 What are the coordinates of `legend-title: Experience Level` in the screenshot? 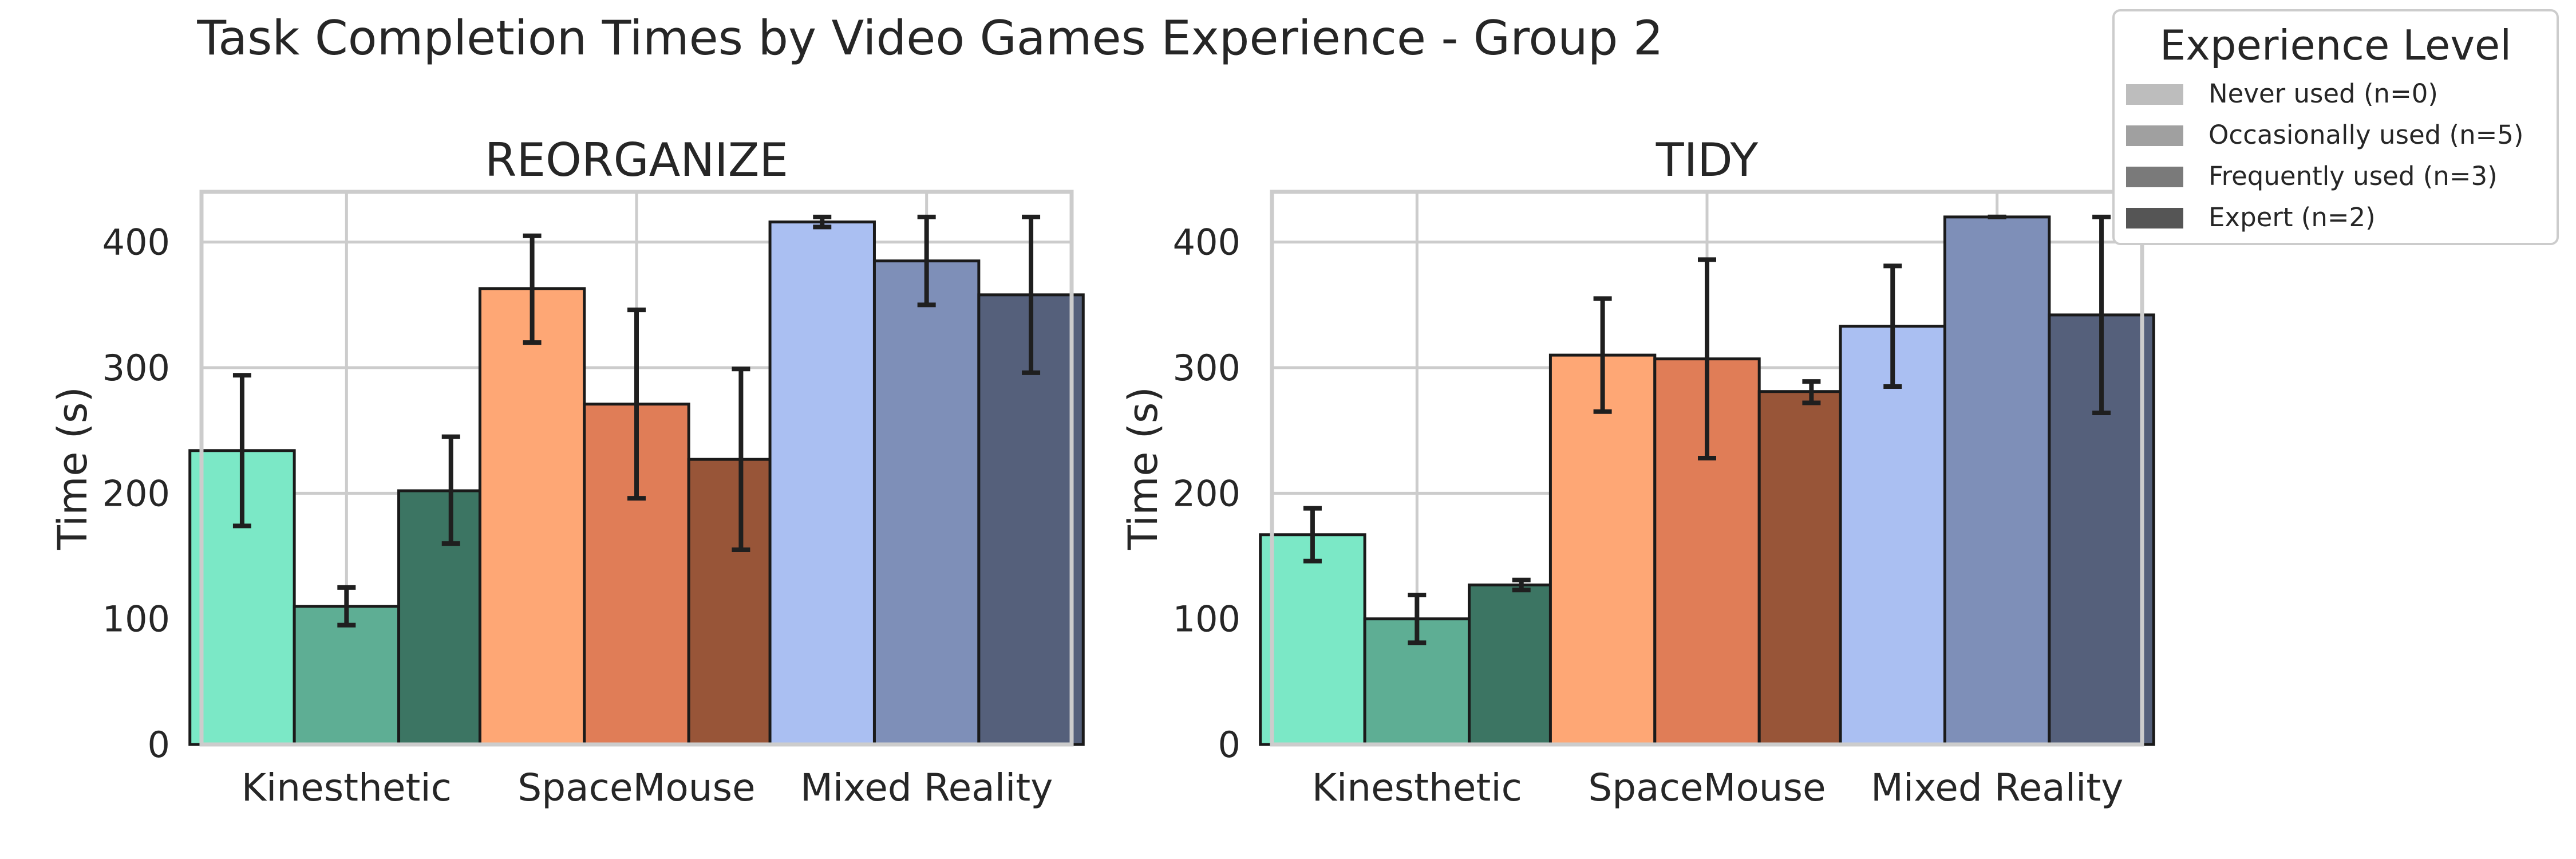 It's located at (2335, 45).